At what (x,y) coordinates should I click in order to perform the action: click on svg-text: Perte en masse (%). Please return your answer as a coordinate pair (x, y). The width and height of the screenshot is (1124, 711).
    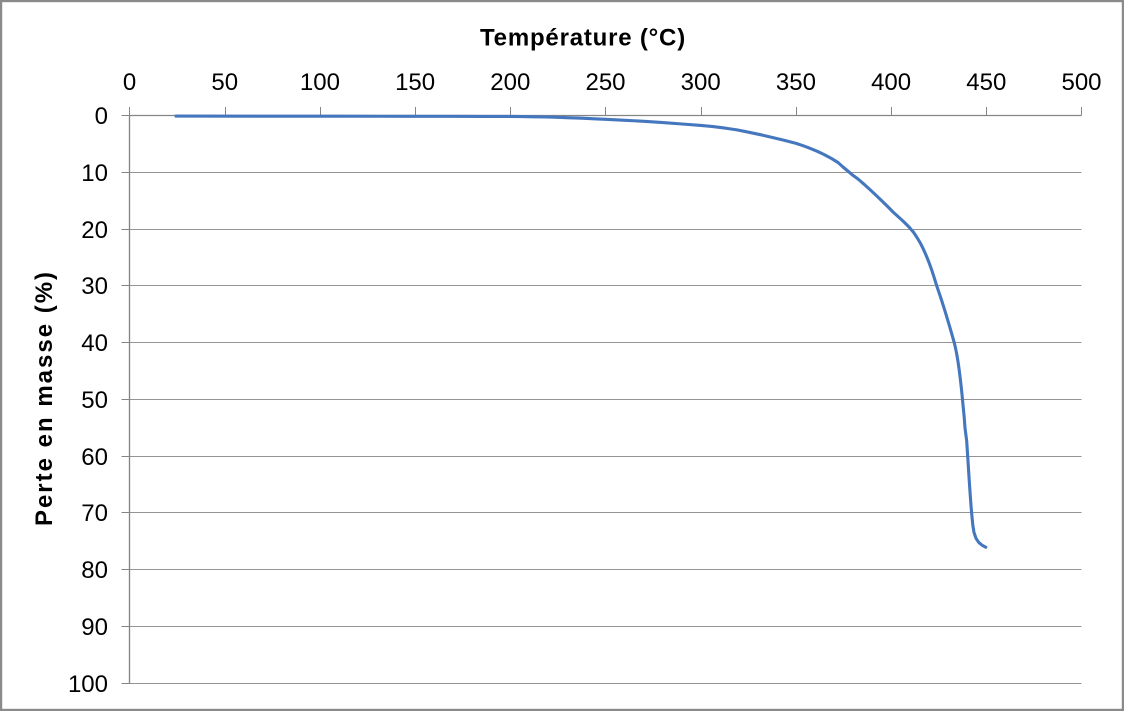
    Looking at the image, I should click on (44, 398).